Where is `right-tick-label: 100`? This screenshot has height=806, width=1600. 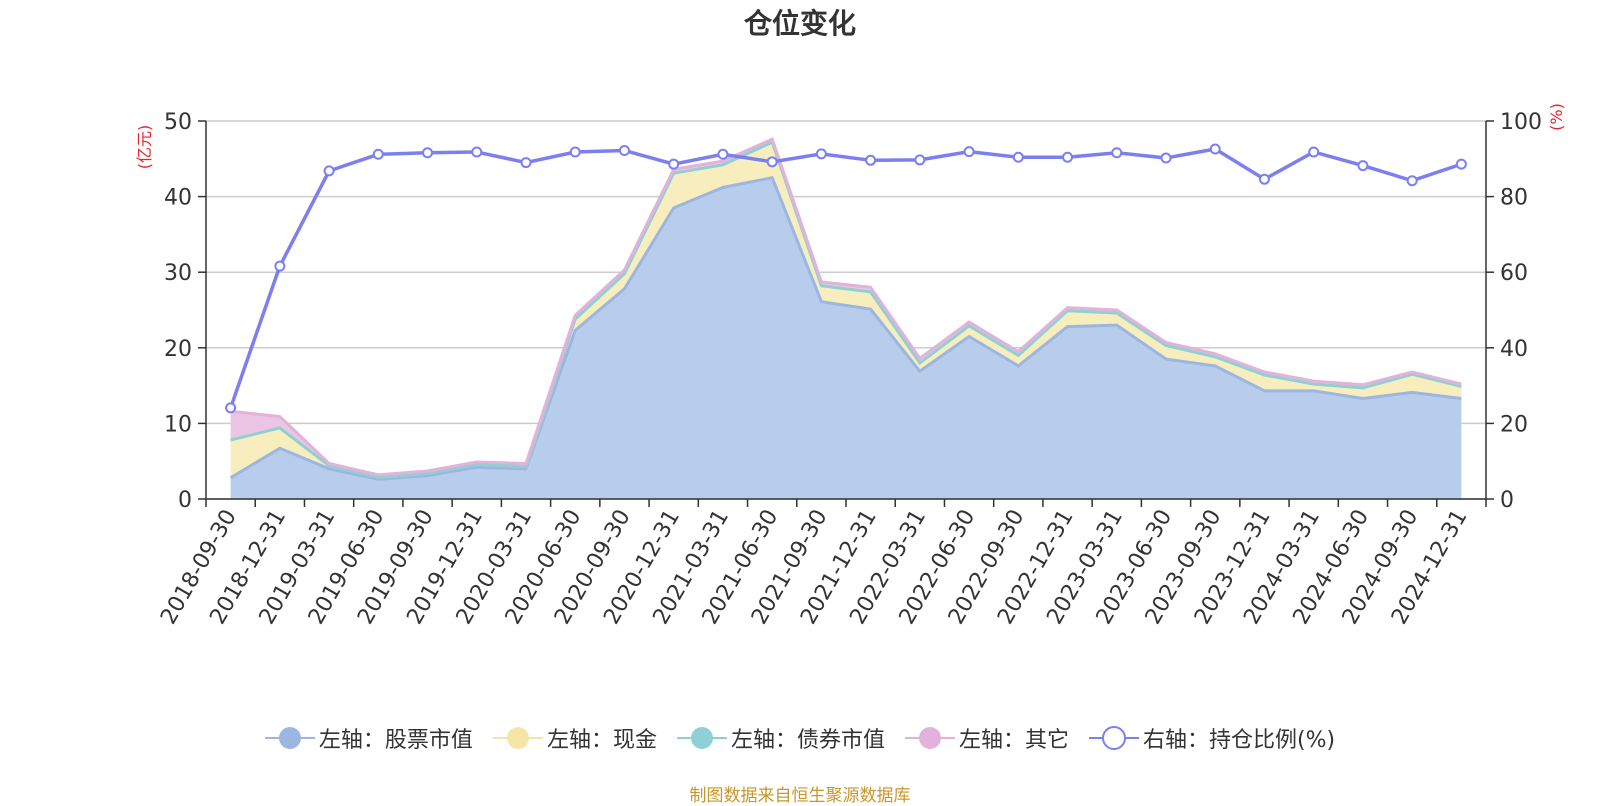
right-tick-label: 100 is located at coordinates (1521, 122).